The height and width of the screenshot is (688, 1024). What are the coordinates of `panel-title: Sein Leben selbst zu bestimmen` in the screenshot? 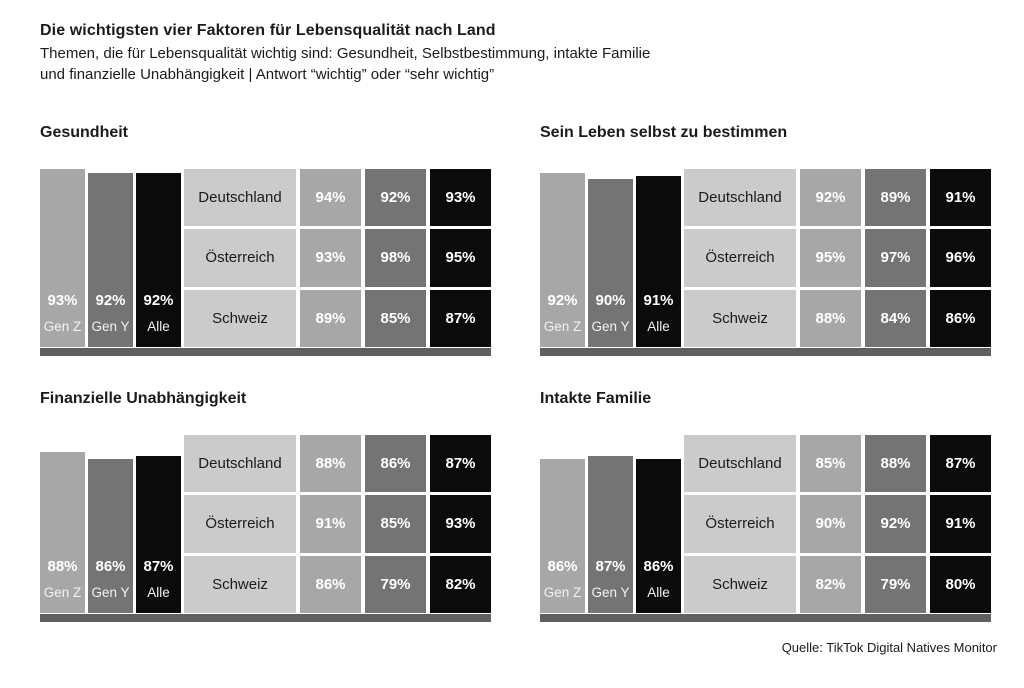 It's located at (664, 132).